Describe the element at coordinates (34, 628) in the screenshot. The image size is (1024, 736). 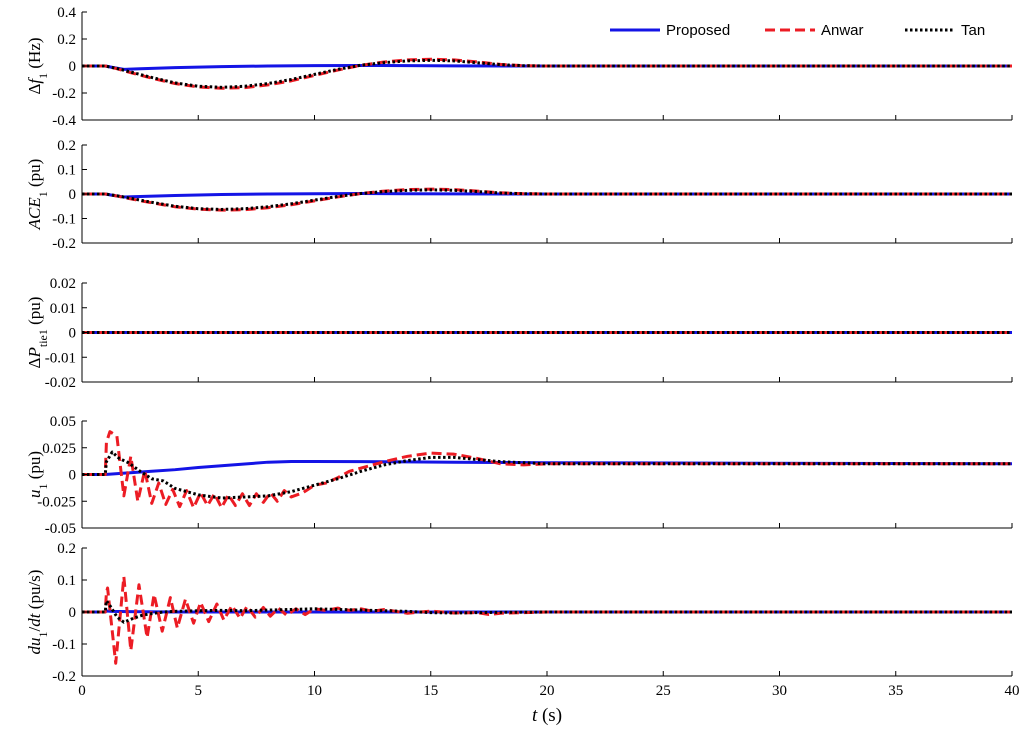
I see `y-label-unit: /` at that location.